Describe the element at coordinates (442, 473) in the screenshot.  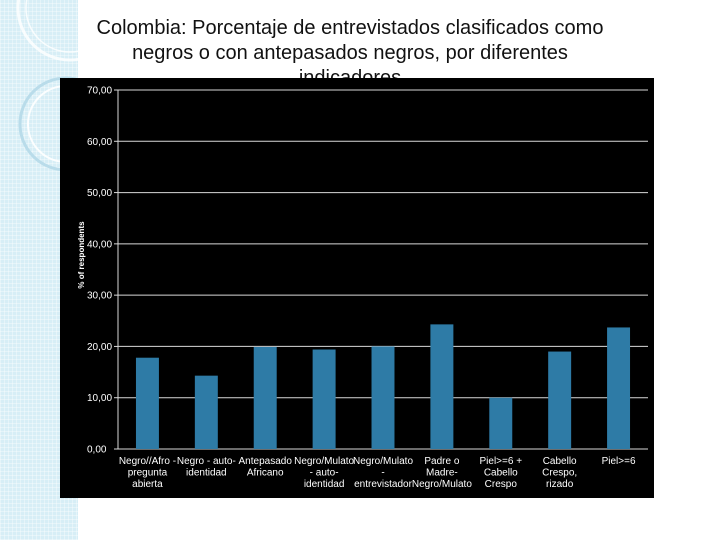
I see `x-tick-label: Padre o Madre-Negro/Mulato` at that location.